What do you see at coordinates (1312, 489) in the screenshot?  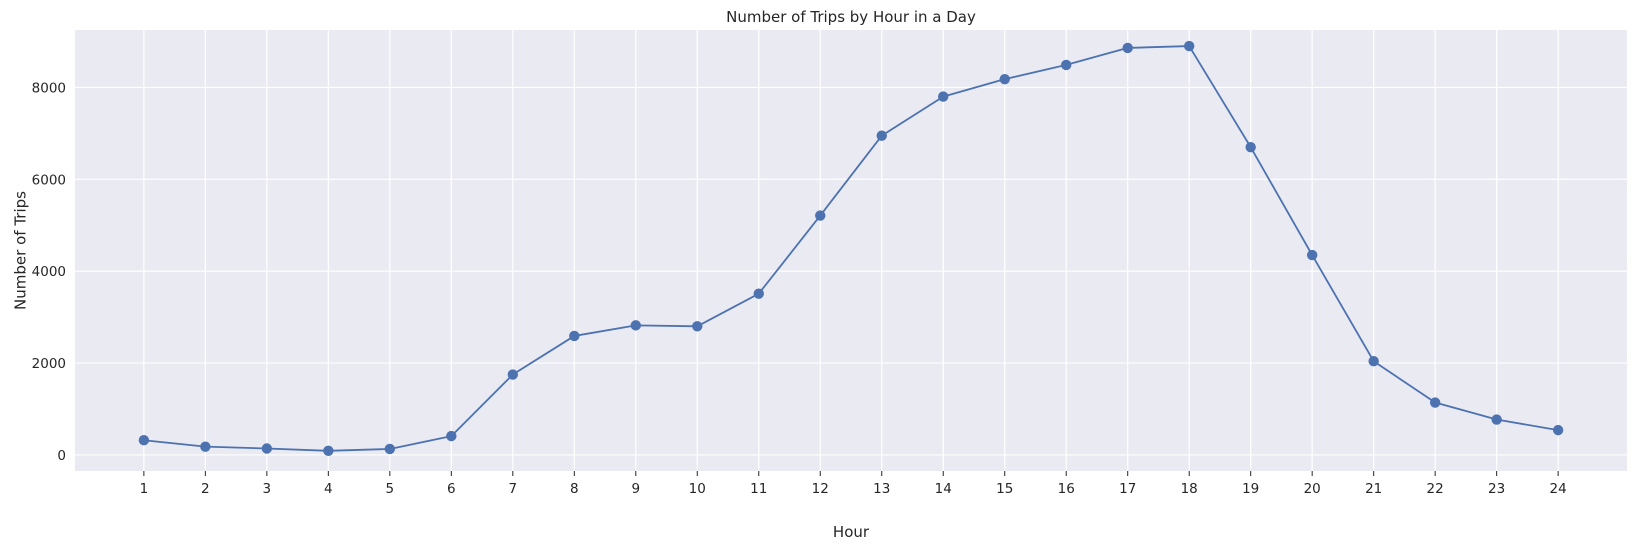 I see `x-tick-label: 20` at bounding box center [1312, 489].